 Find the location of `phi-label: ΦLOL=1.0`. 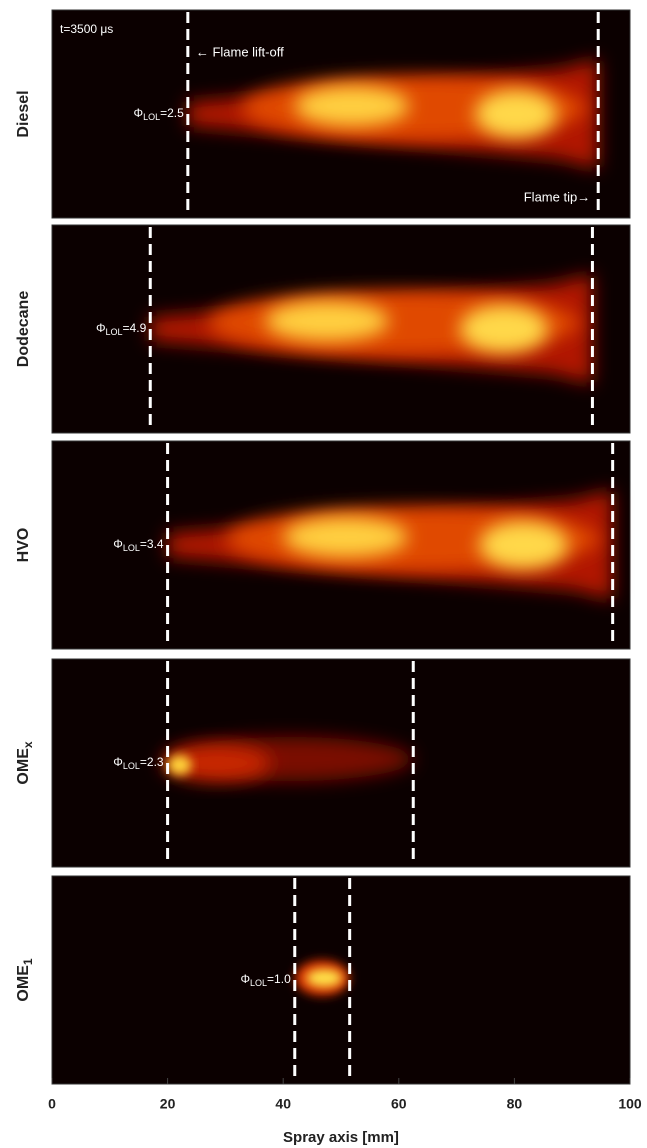

phi-label: ΦLOL=1.0 is located at coordinates (265, 980).